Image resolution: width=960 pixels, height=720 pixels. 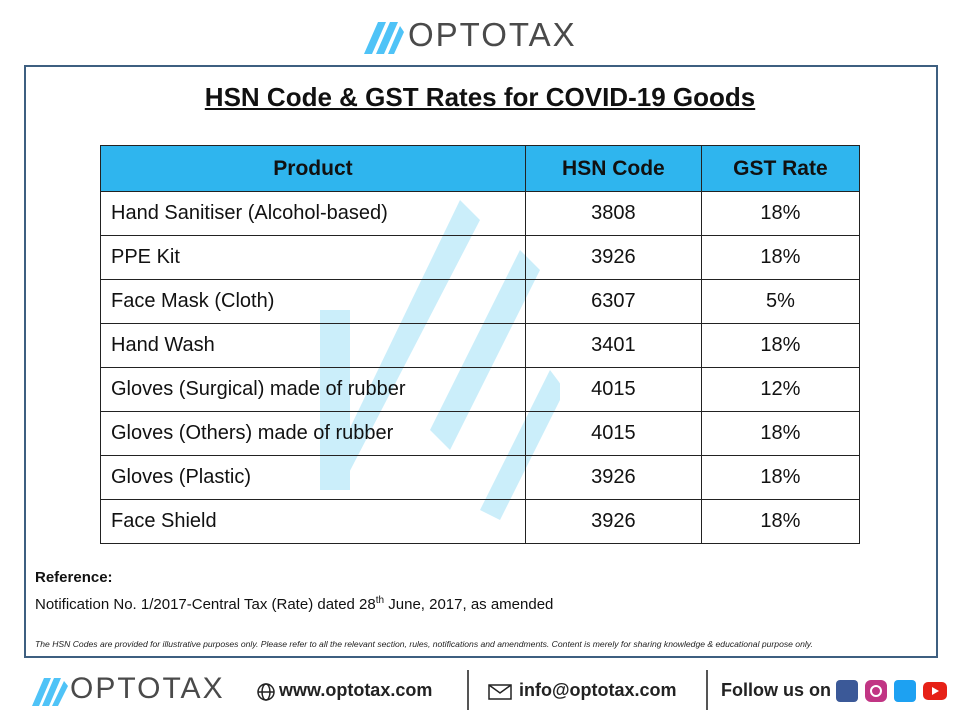 I want to click on instagram-icon, so click(x=876, y=691).